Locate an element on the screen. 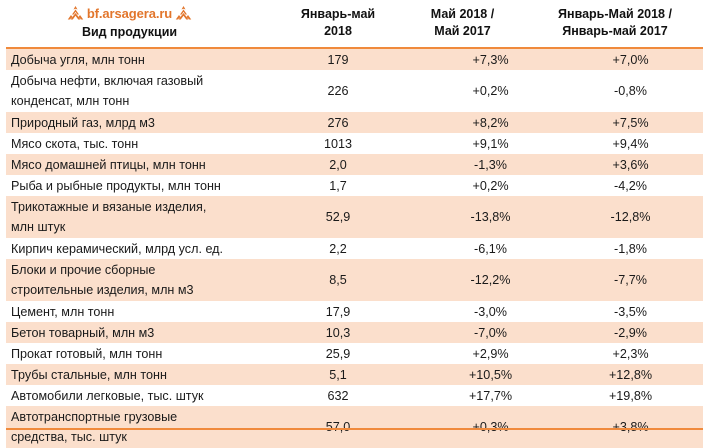  period-change-cell: +9,4% is located at coordinates (630, 143).